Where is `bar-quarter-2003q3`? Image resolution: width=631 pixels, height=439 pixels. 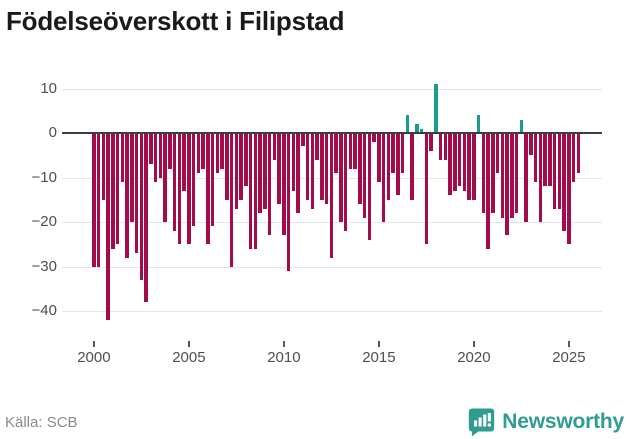 bar-quarter-2003q3 is located at coordinates (160, 155).